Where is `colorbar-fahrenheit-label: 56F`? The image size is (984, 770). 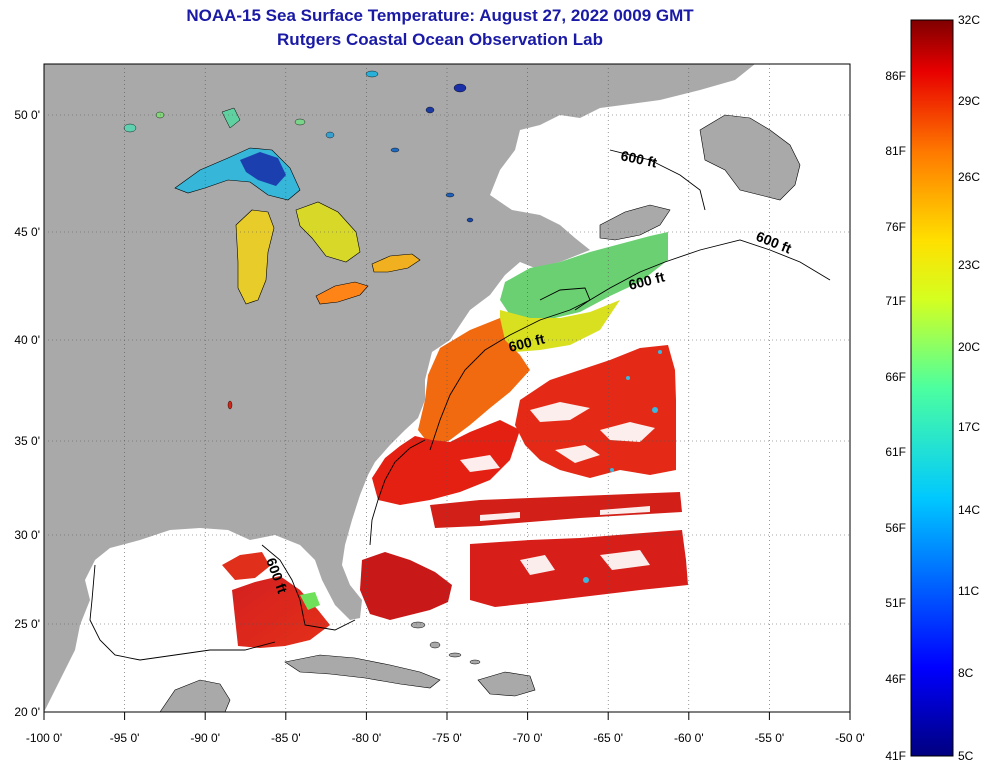
colorbar-fahrenheit-label: 56F is located at coordinates (895, 528).